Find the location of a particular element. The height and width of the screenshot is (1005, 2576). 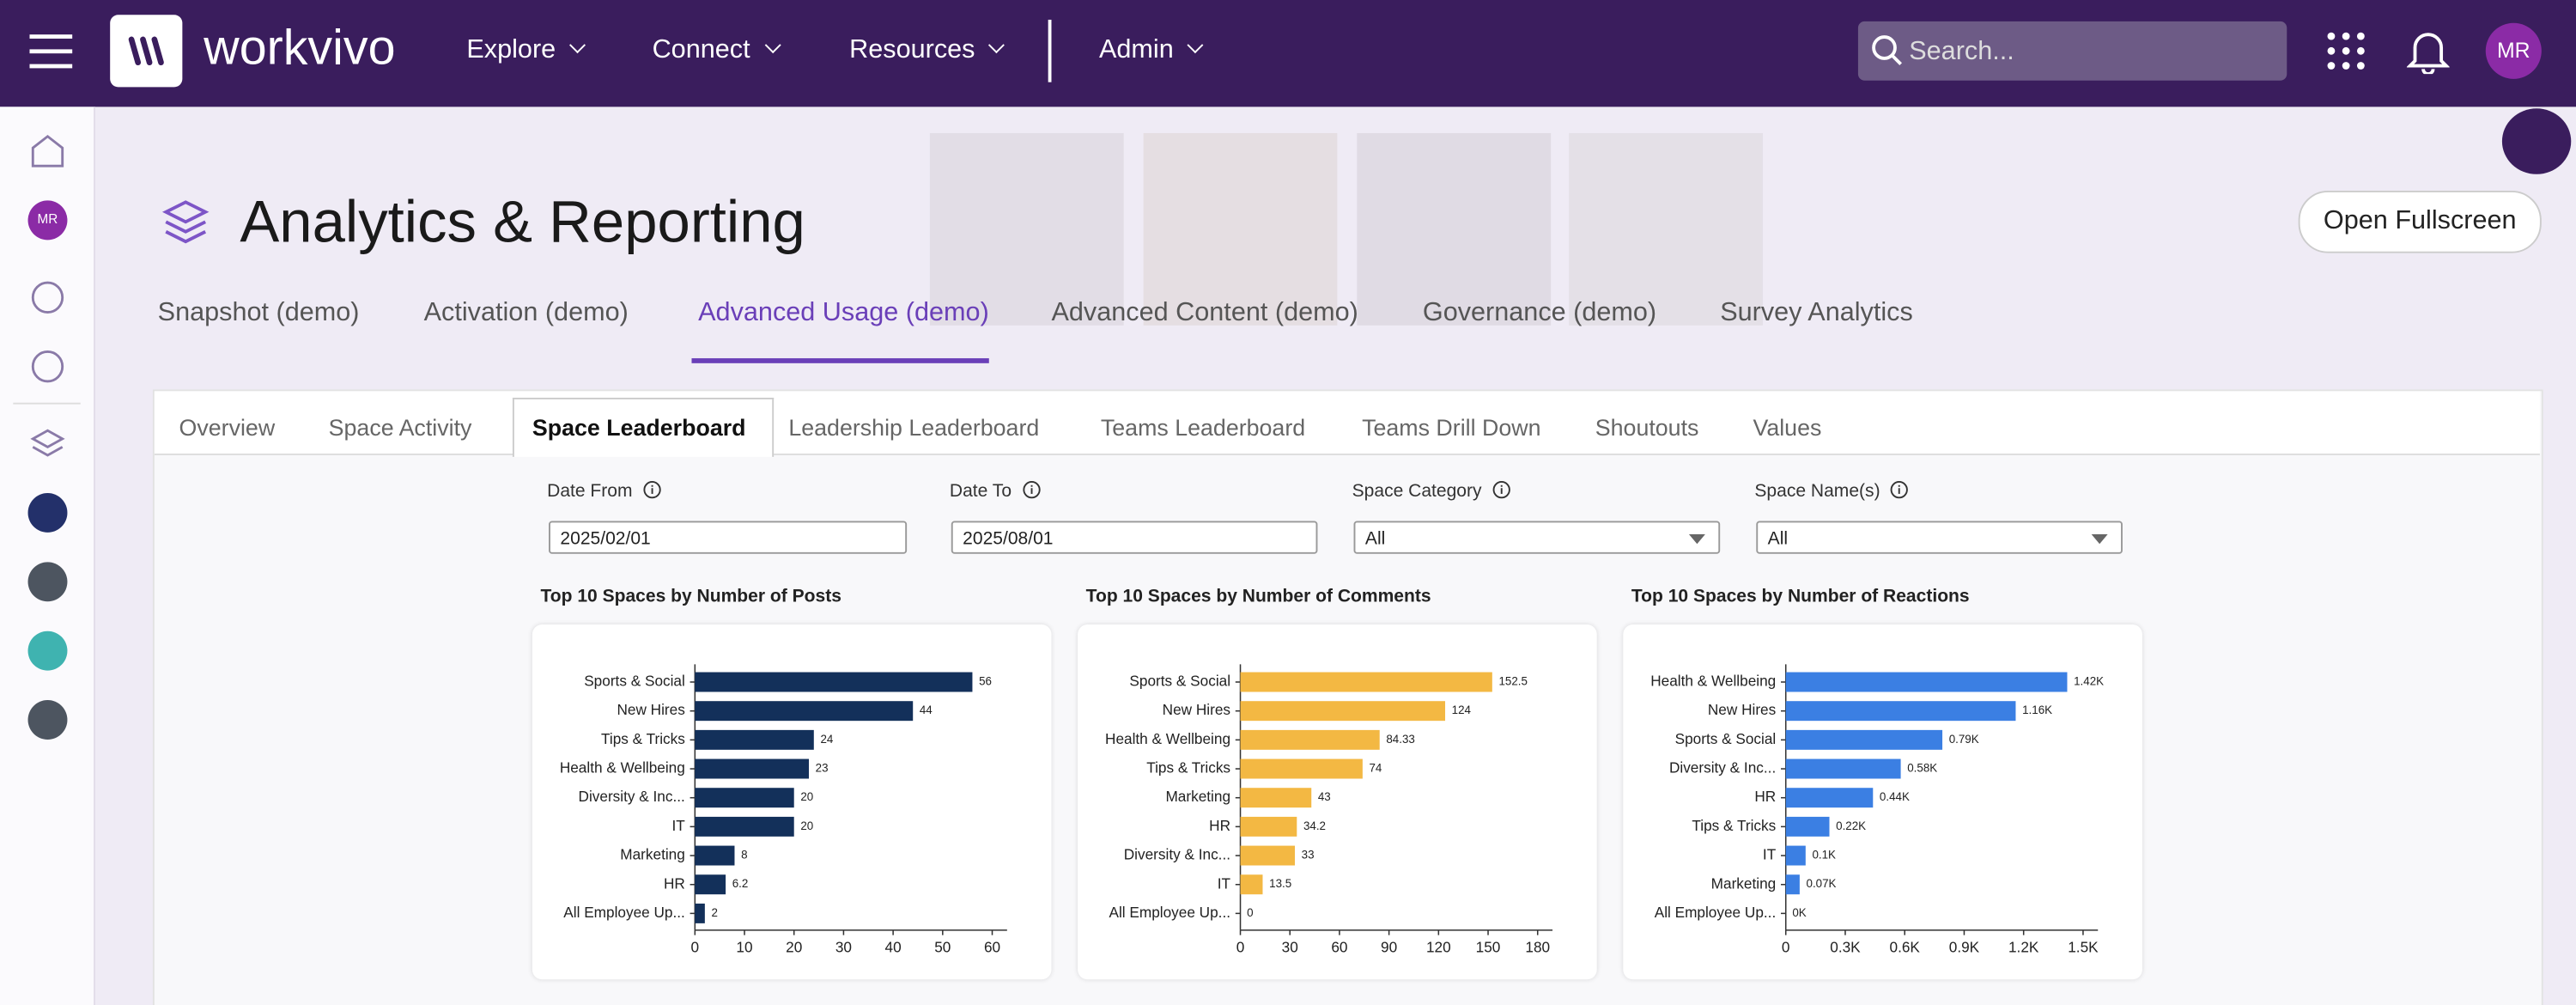

menu-icon is located at coordinates (52, 52).